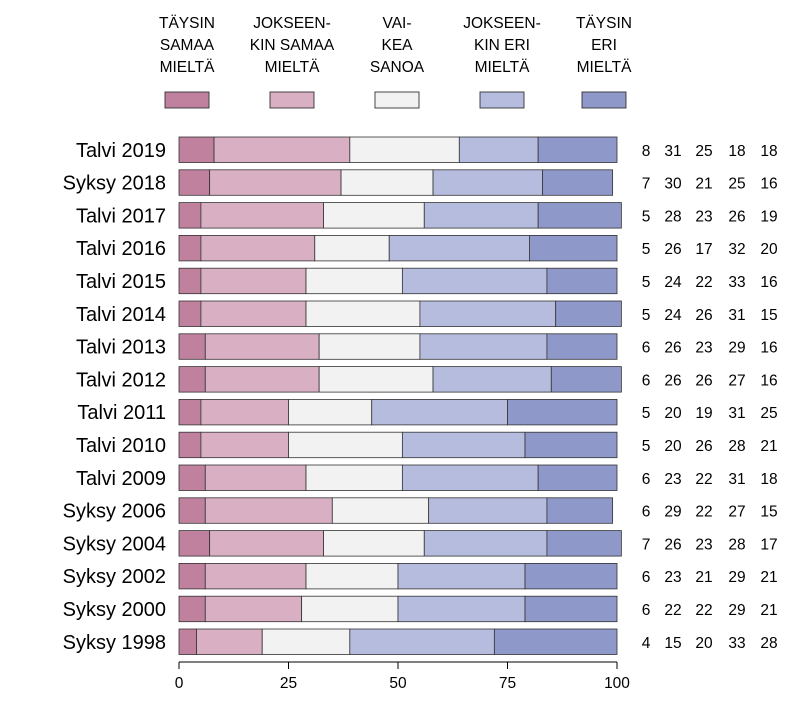 The height and width of the screenshot is (707, 800). Describe the element at coordinates (114, 184) in the screenshot. I see `category-label: Syksy 2018` at that location.